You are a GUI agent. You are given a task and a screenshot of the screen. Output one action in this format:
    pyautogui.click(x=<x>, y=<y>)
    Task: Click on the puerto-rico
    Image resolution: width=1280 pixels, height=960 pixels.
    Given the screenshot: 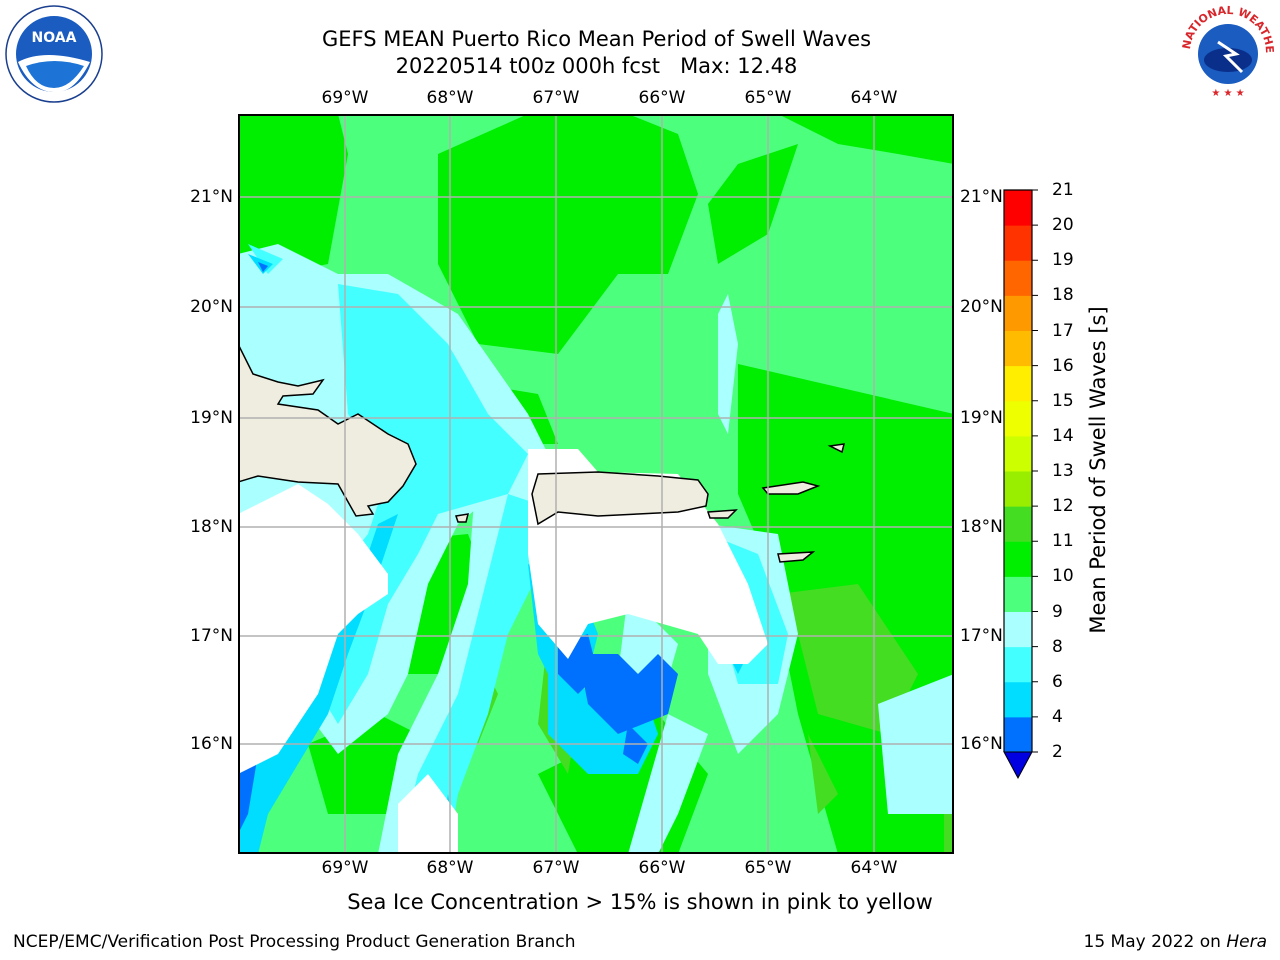 What is the action you would take?
    pyautogui.click(x=620, y=498)
    